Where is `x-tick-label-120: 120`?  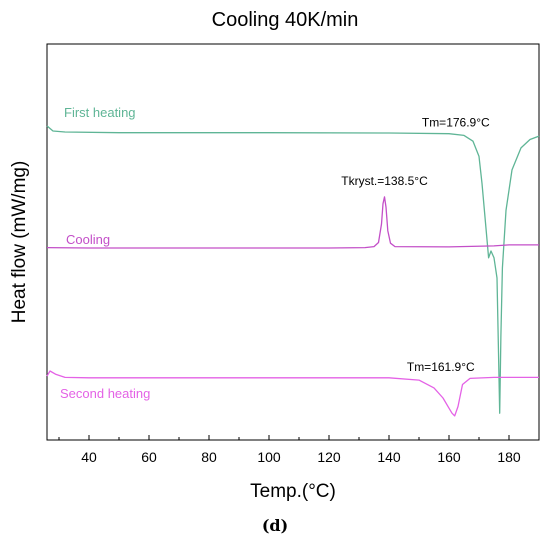 x-tick-label-120: 120 is located at coordinates (329, 457).